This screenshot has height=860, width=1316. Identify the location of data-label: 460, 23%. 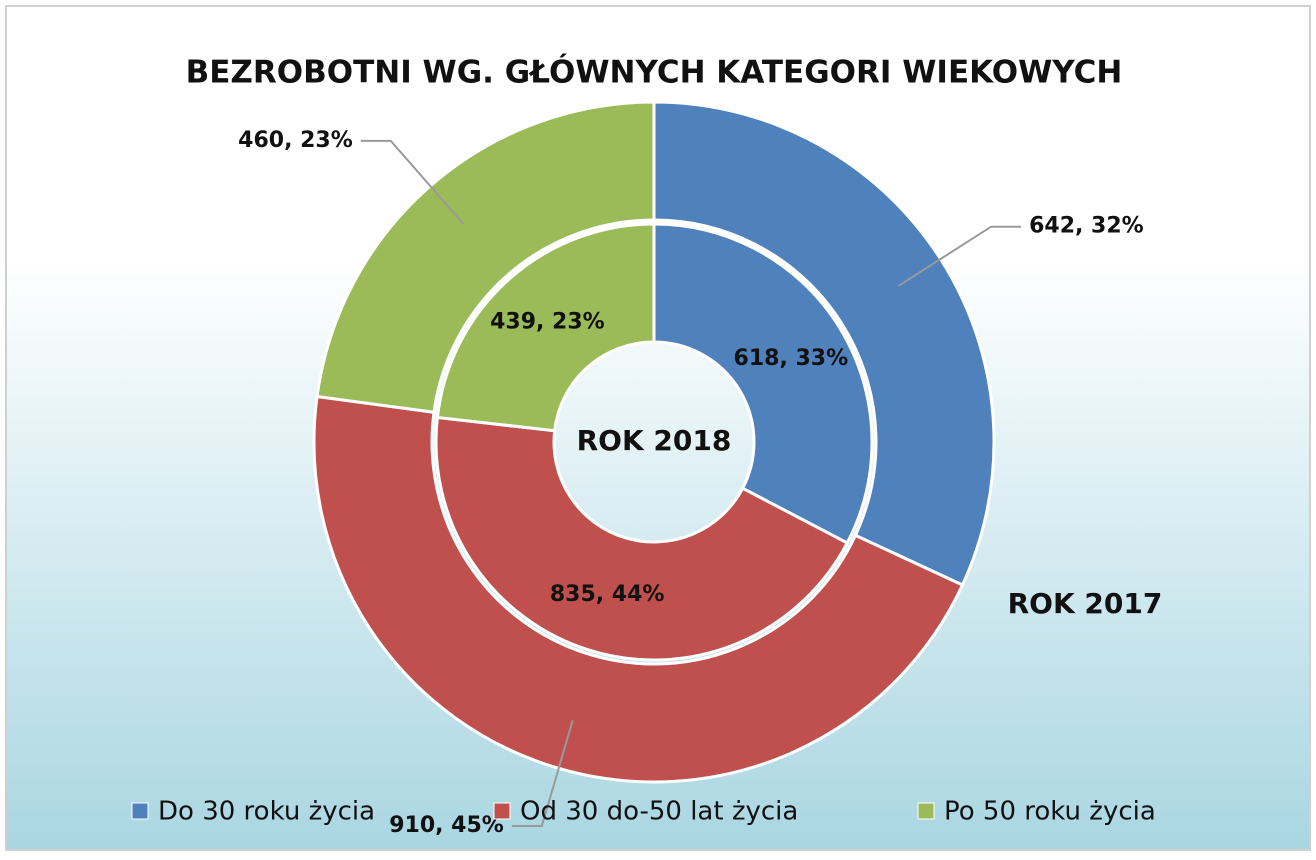
(295, 140).